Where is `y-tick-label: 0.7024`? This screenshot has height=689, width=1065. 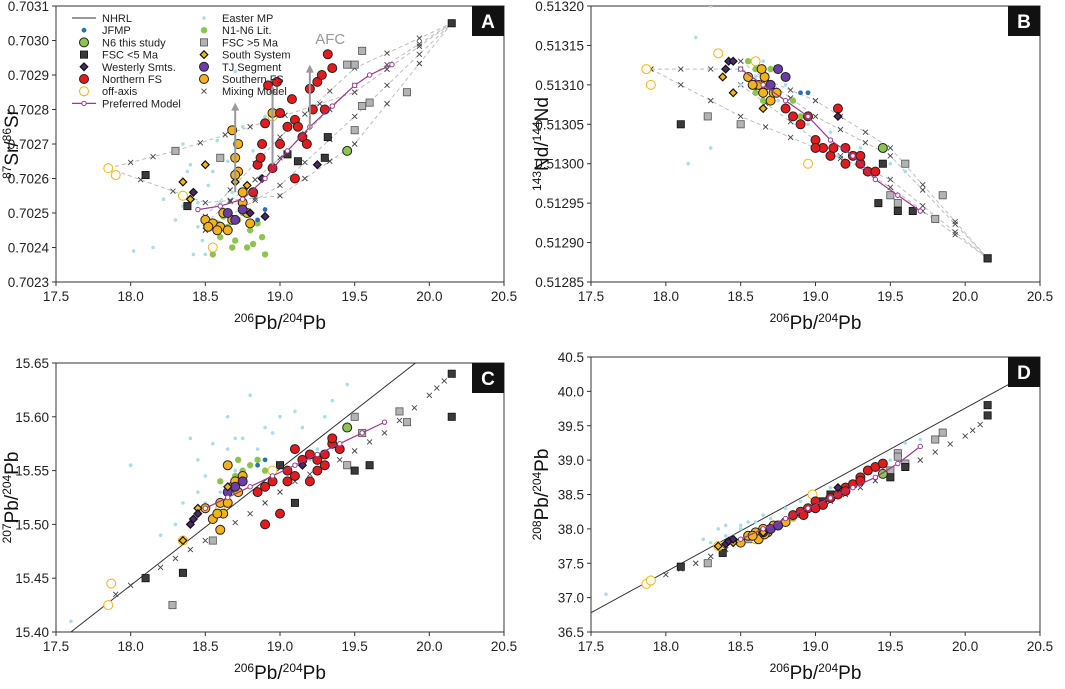
y-tick-label: 0.7024 is located at coordinates (29, 248).